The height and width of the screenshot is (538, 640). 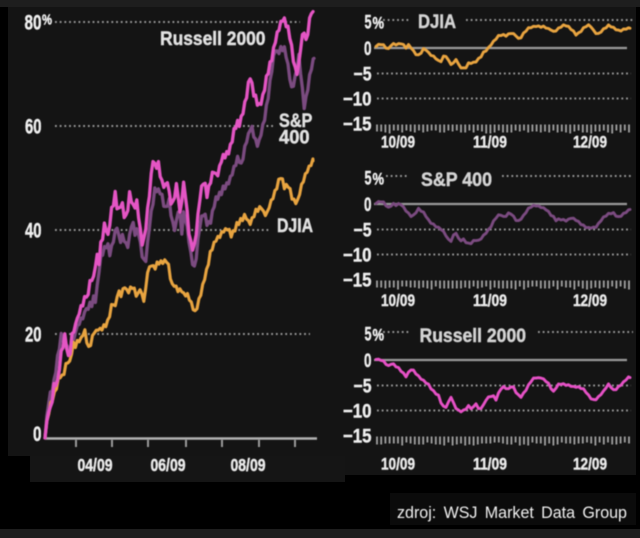 I want to click on svg-text: 40, so click(x=33, y=231).